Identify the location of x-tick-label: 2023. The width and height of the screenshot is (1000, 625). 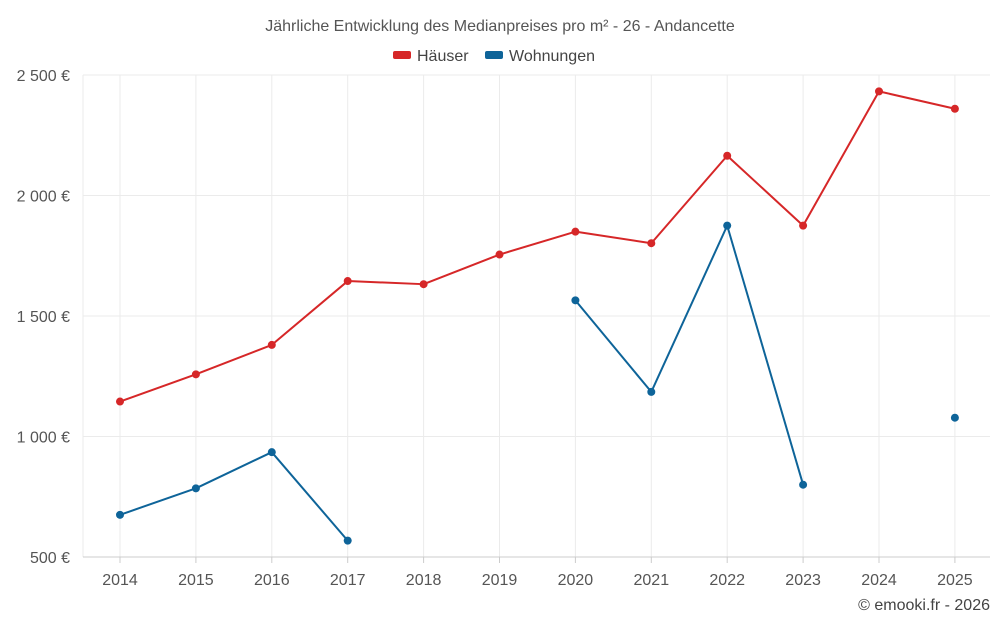
(803, 580).